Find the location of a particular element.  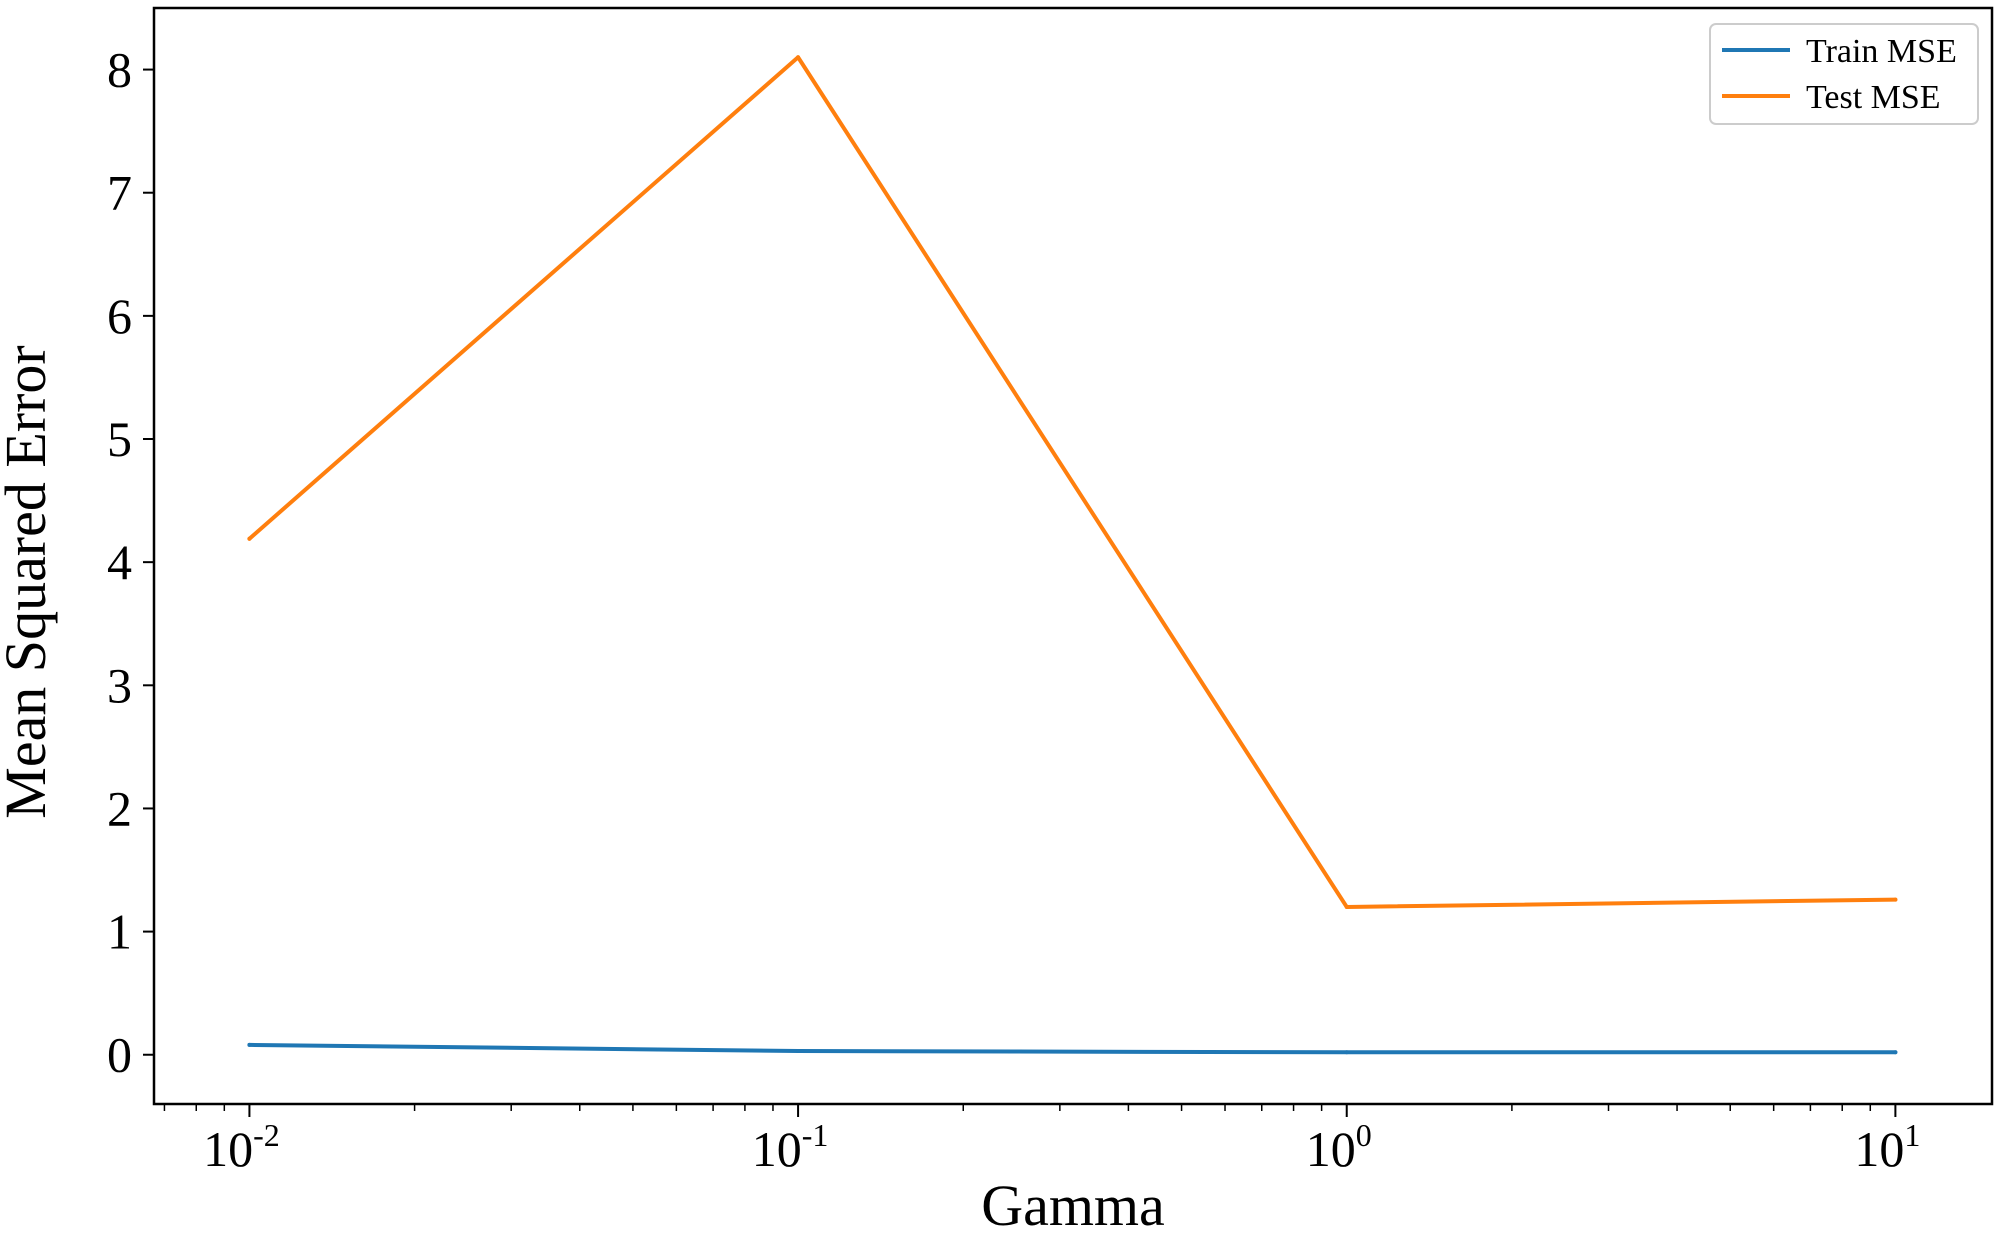

legend: Train MSE Test MSE is located at coordinates (1844, 74).